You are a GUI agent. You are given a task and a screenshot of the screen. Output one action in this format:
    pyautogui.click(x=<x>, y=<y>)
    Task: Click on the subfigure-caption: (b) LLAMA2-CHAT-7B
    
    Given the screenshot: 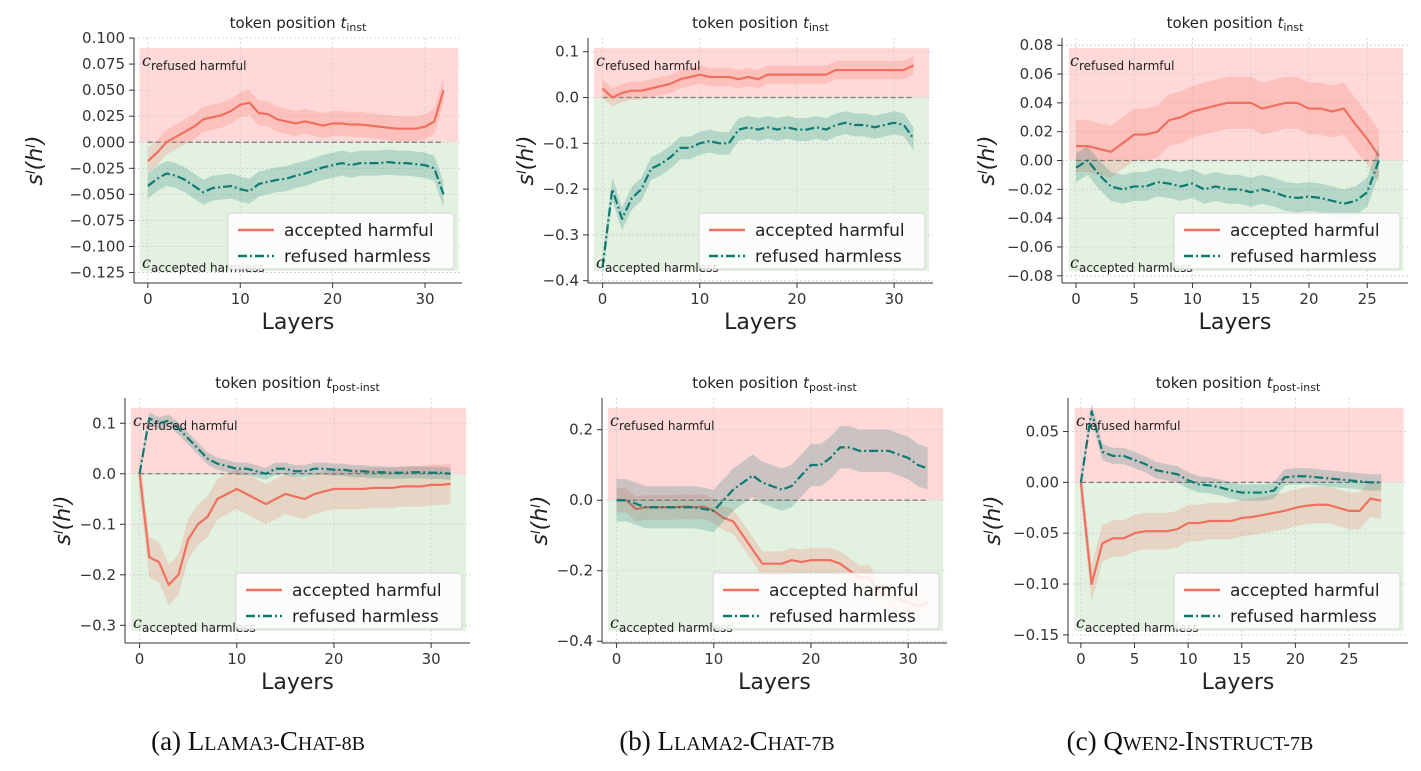 What is the action you would take?
    pyautogui.click(x=726, y=741)
    